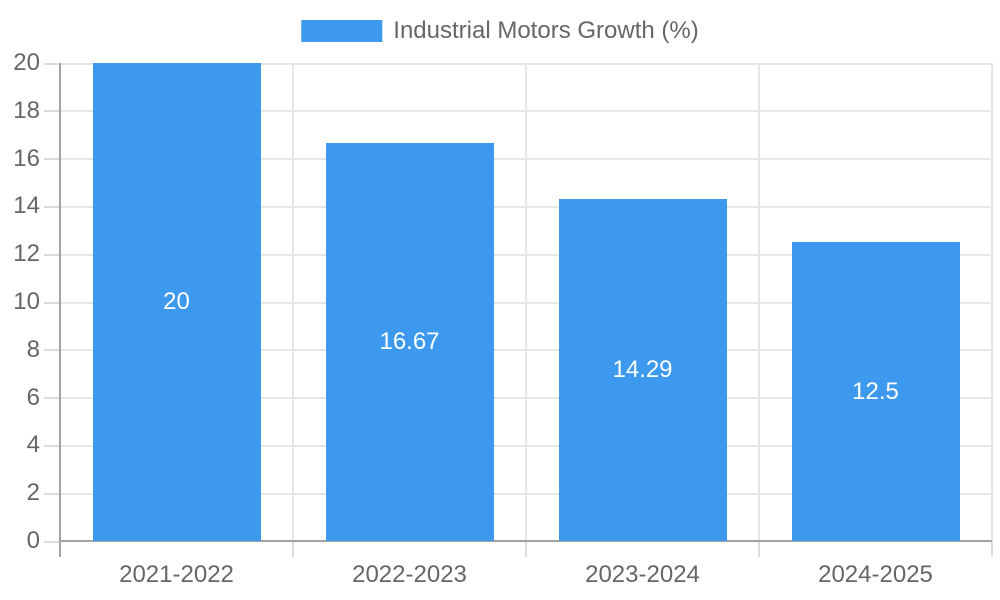 This screenshot has height=600, width=1000. Describe the element at coordinates (875, 574) in the screenshot. I see `x-axis-category-label: 2024-2025` at that location.